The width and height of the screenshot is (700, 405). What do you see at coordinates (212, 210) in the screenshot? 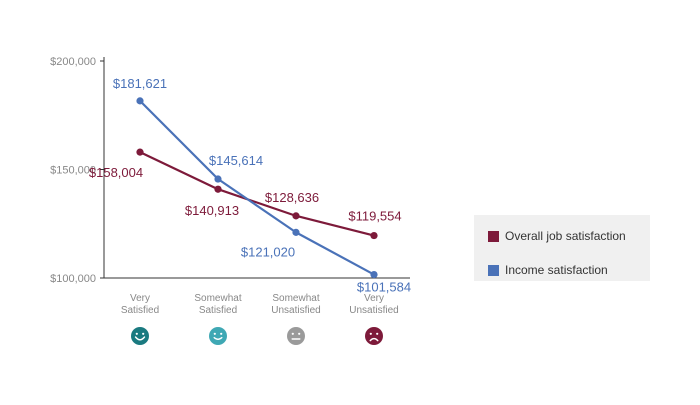
I see `data-label: $140,913` at bounding box center [212, 210].